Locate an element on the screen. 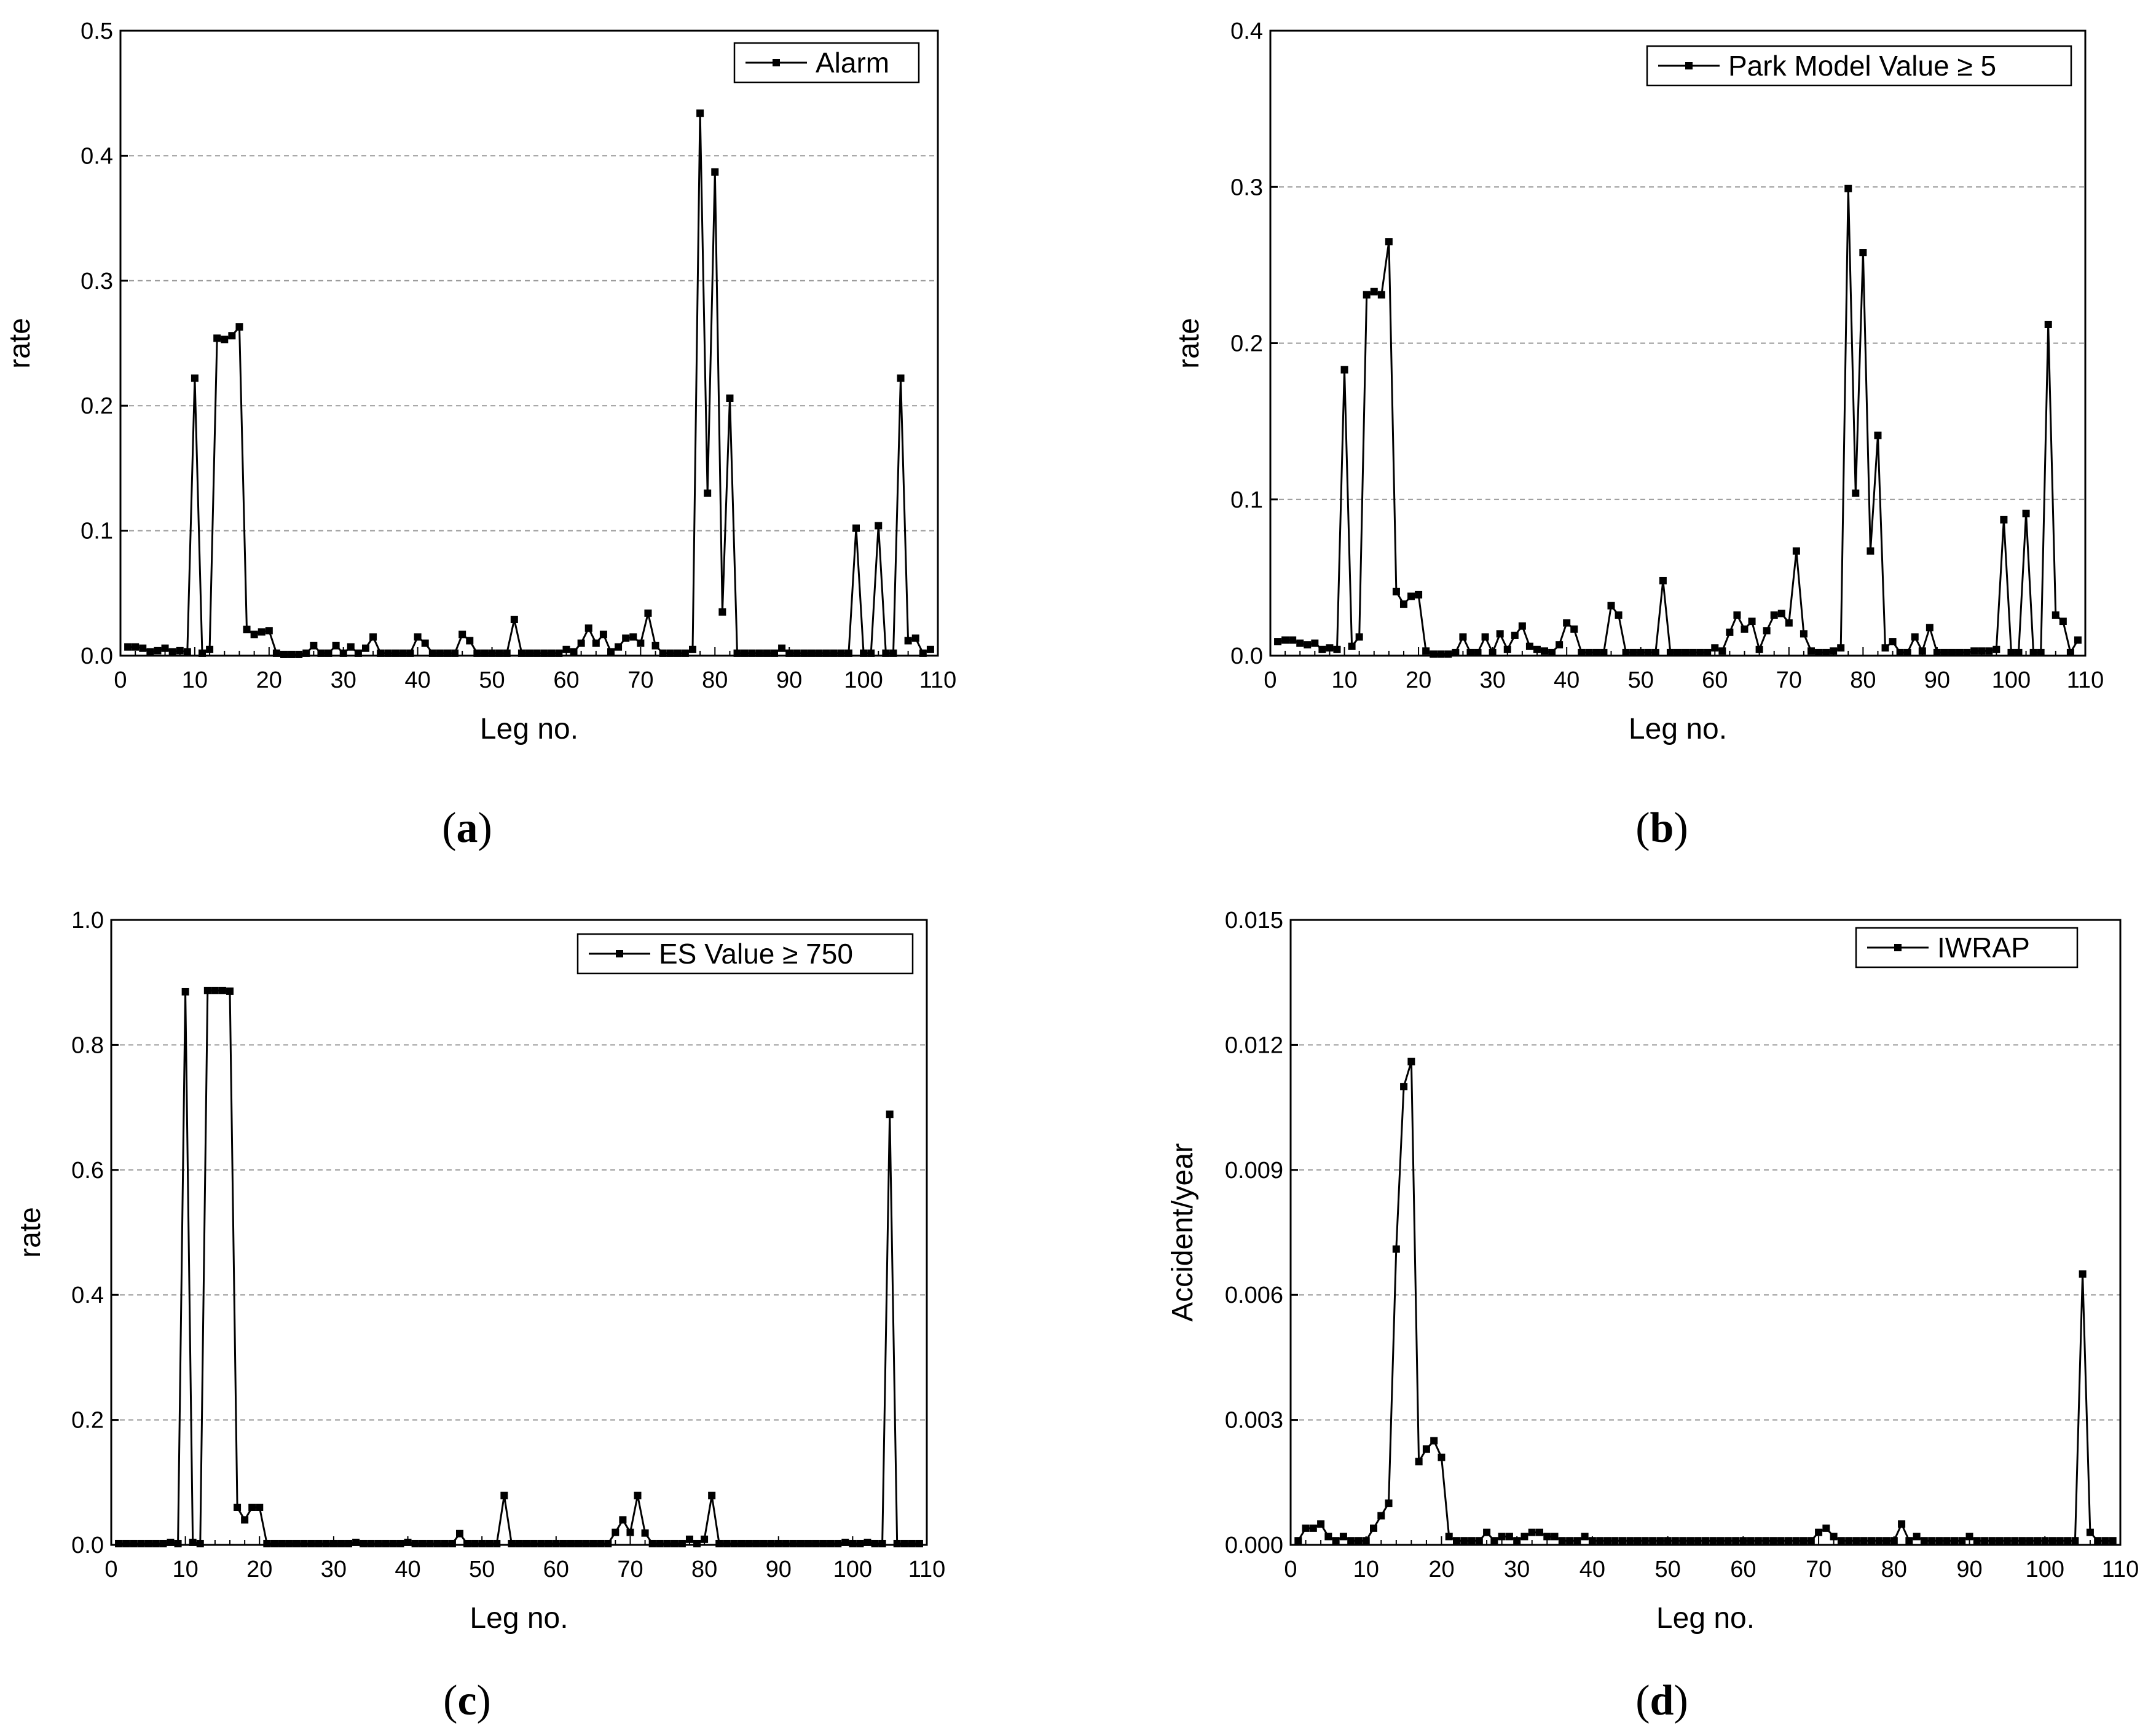  x-tick-label: 0 is located at coordinates (120, 680).